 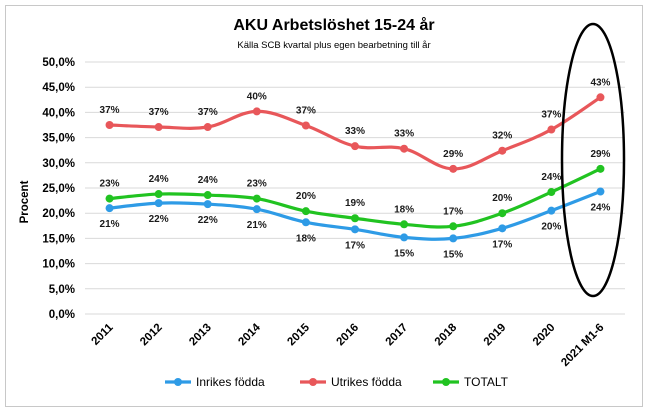 I want to click on y-tick-label: 30,0%, so click(x=58, y=164).